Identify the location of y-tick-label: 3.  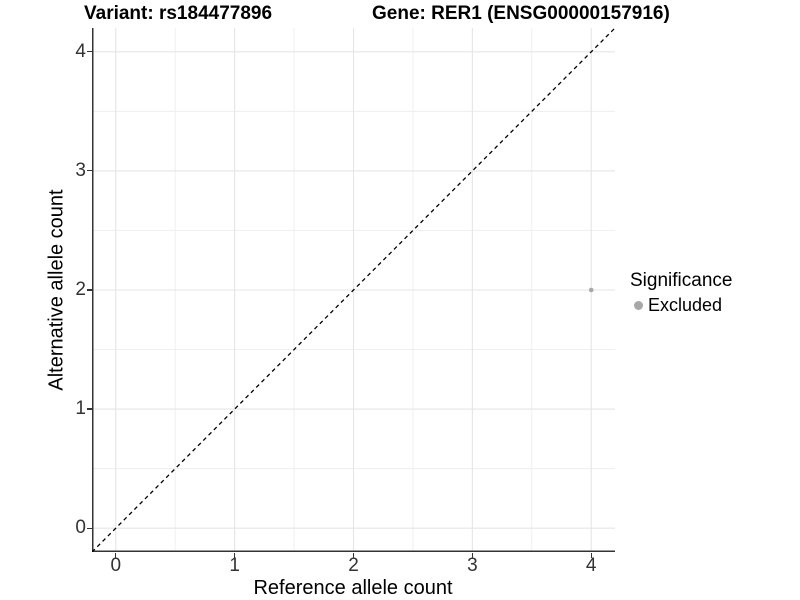
(80, 170).